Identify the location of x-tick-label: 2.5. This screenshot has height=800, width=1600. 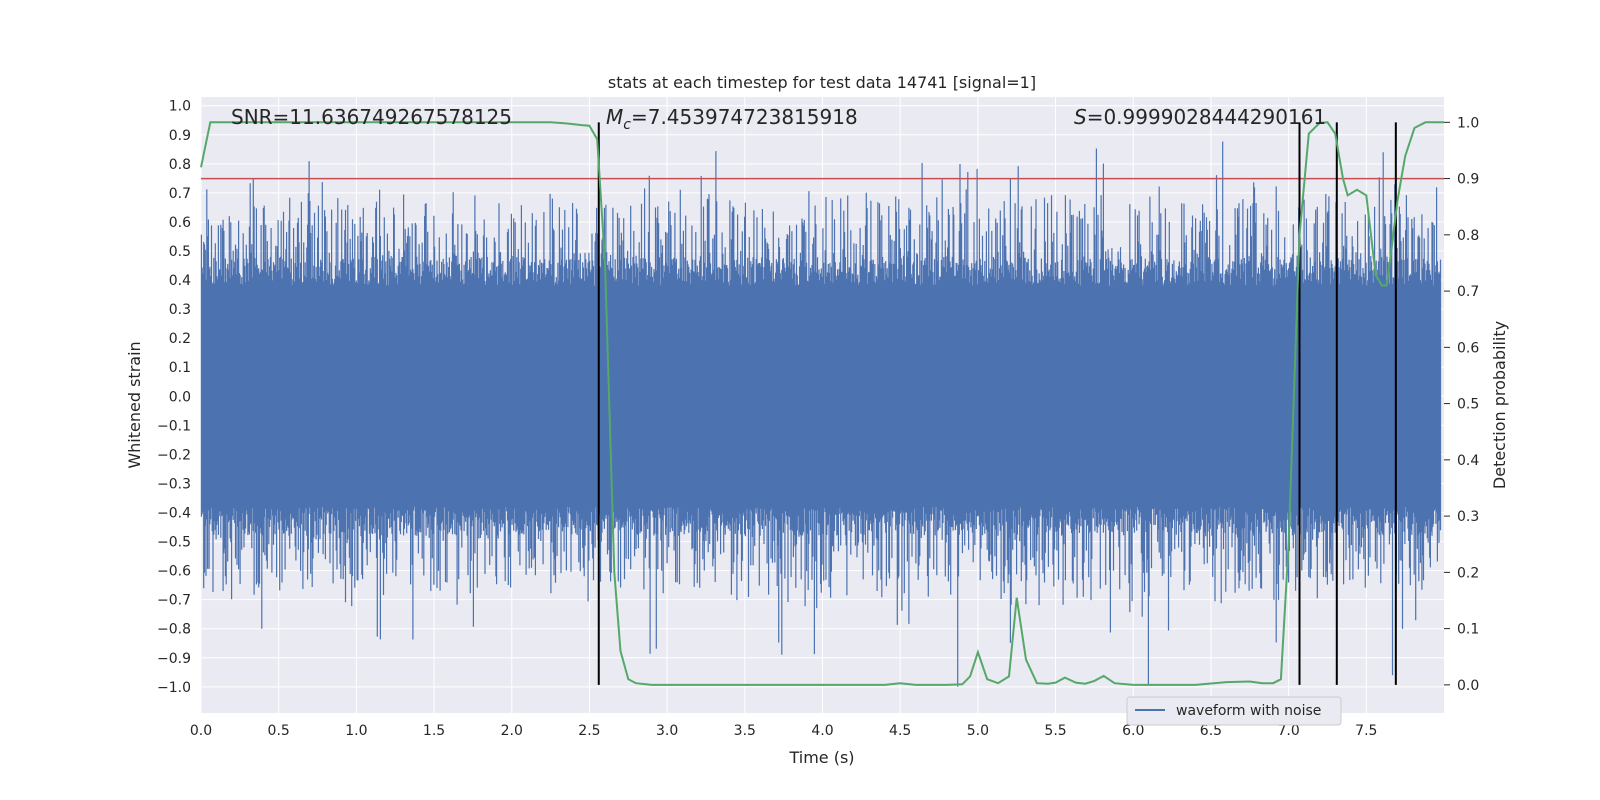
(589, 731).